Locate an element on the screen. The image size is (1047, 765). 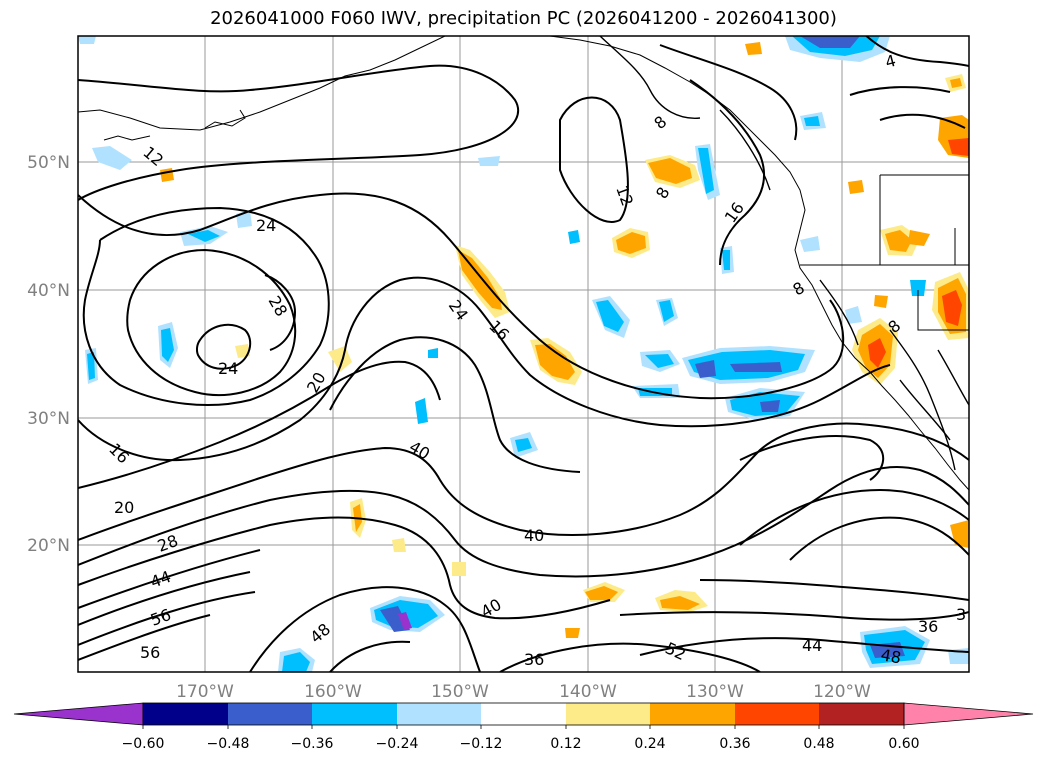
lon-label: 120°W is located at coordinates (842, 692).